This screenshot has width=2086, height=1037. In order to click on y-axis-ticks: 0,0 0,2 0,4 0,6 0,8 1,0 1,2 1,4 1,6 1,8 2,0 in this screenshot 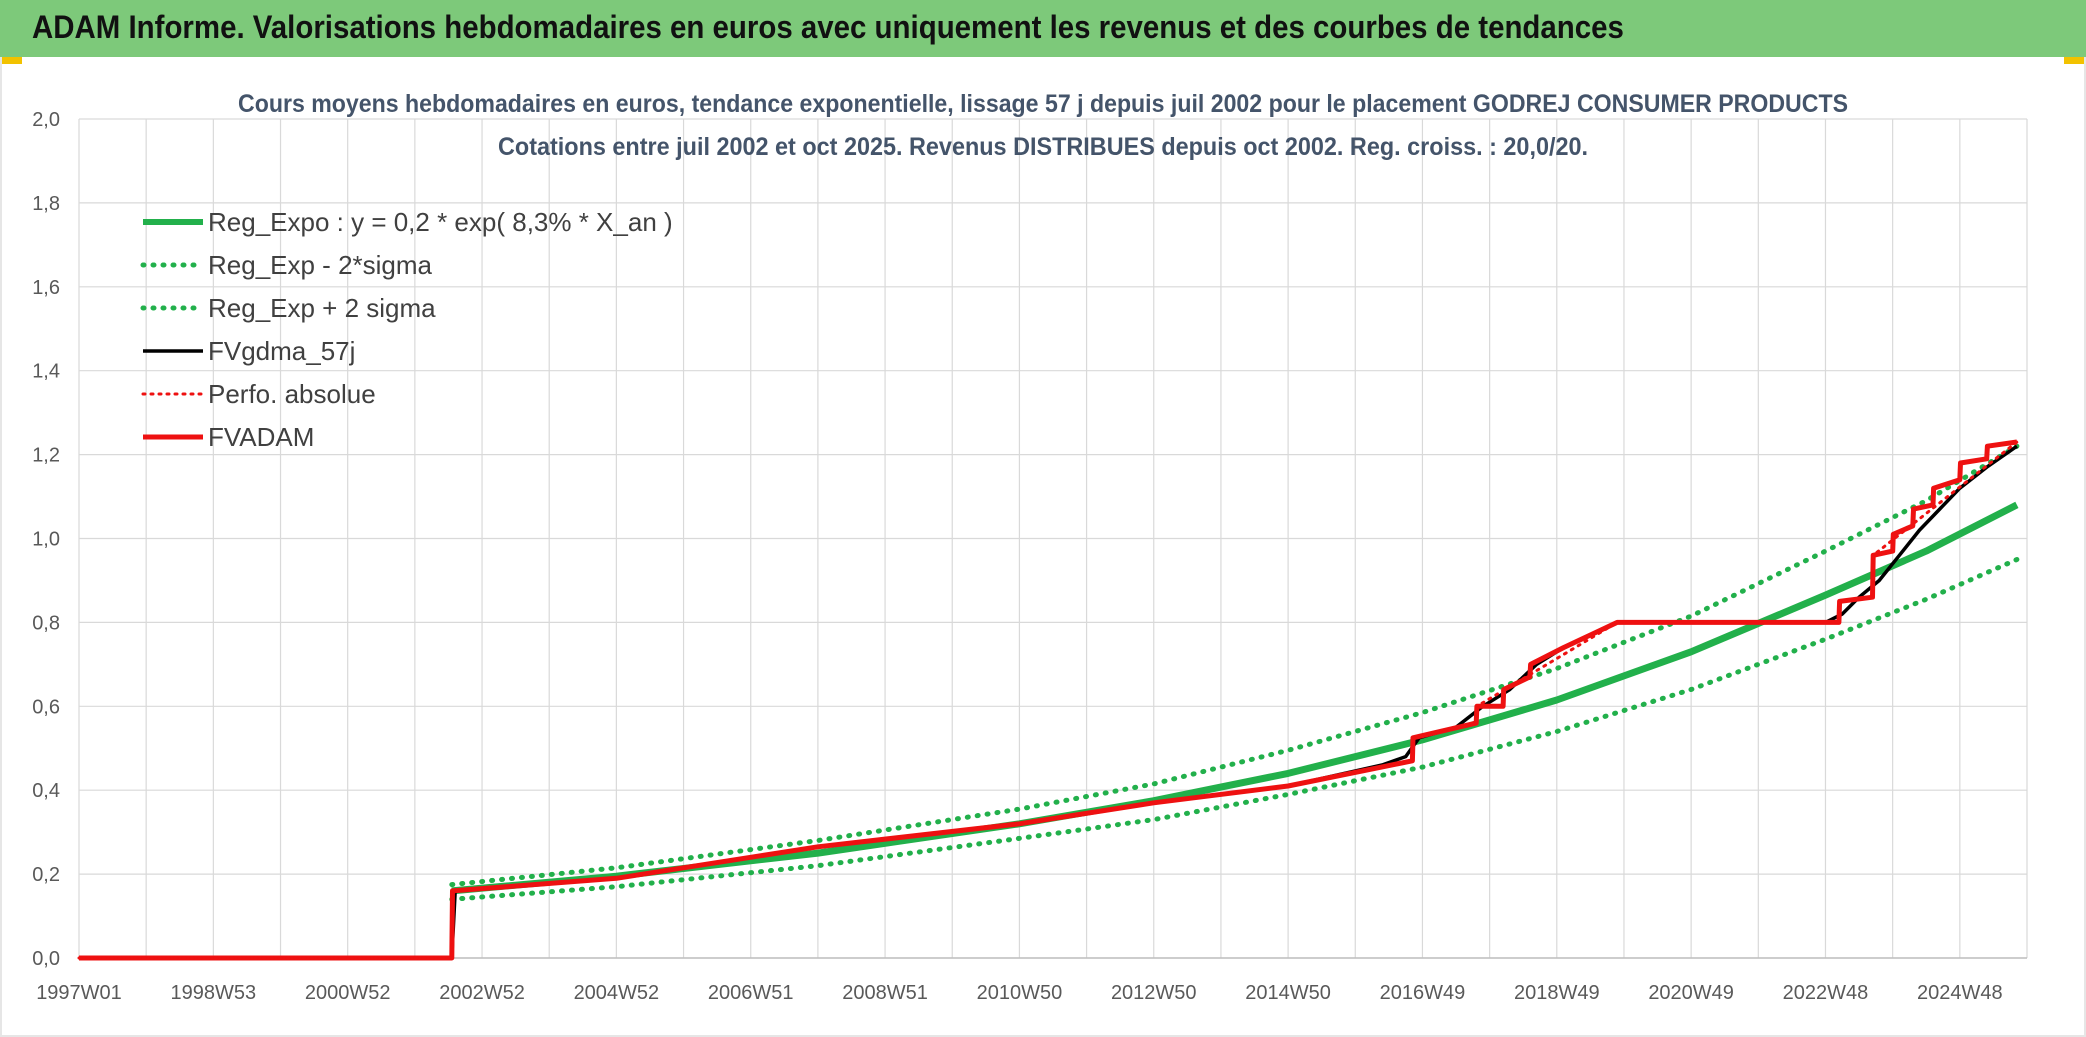, I will do `click(46, 539)`.